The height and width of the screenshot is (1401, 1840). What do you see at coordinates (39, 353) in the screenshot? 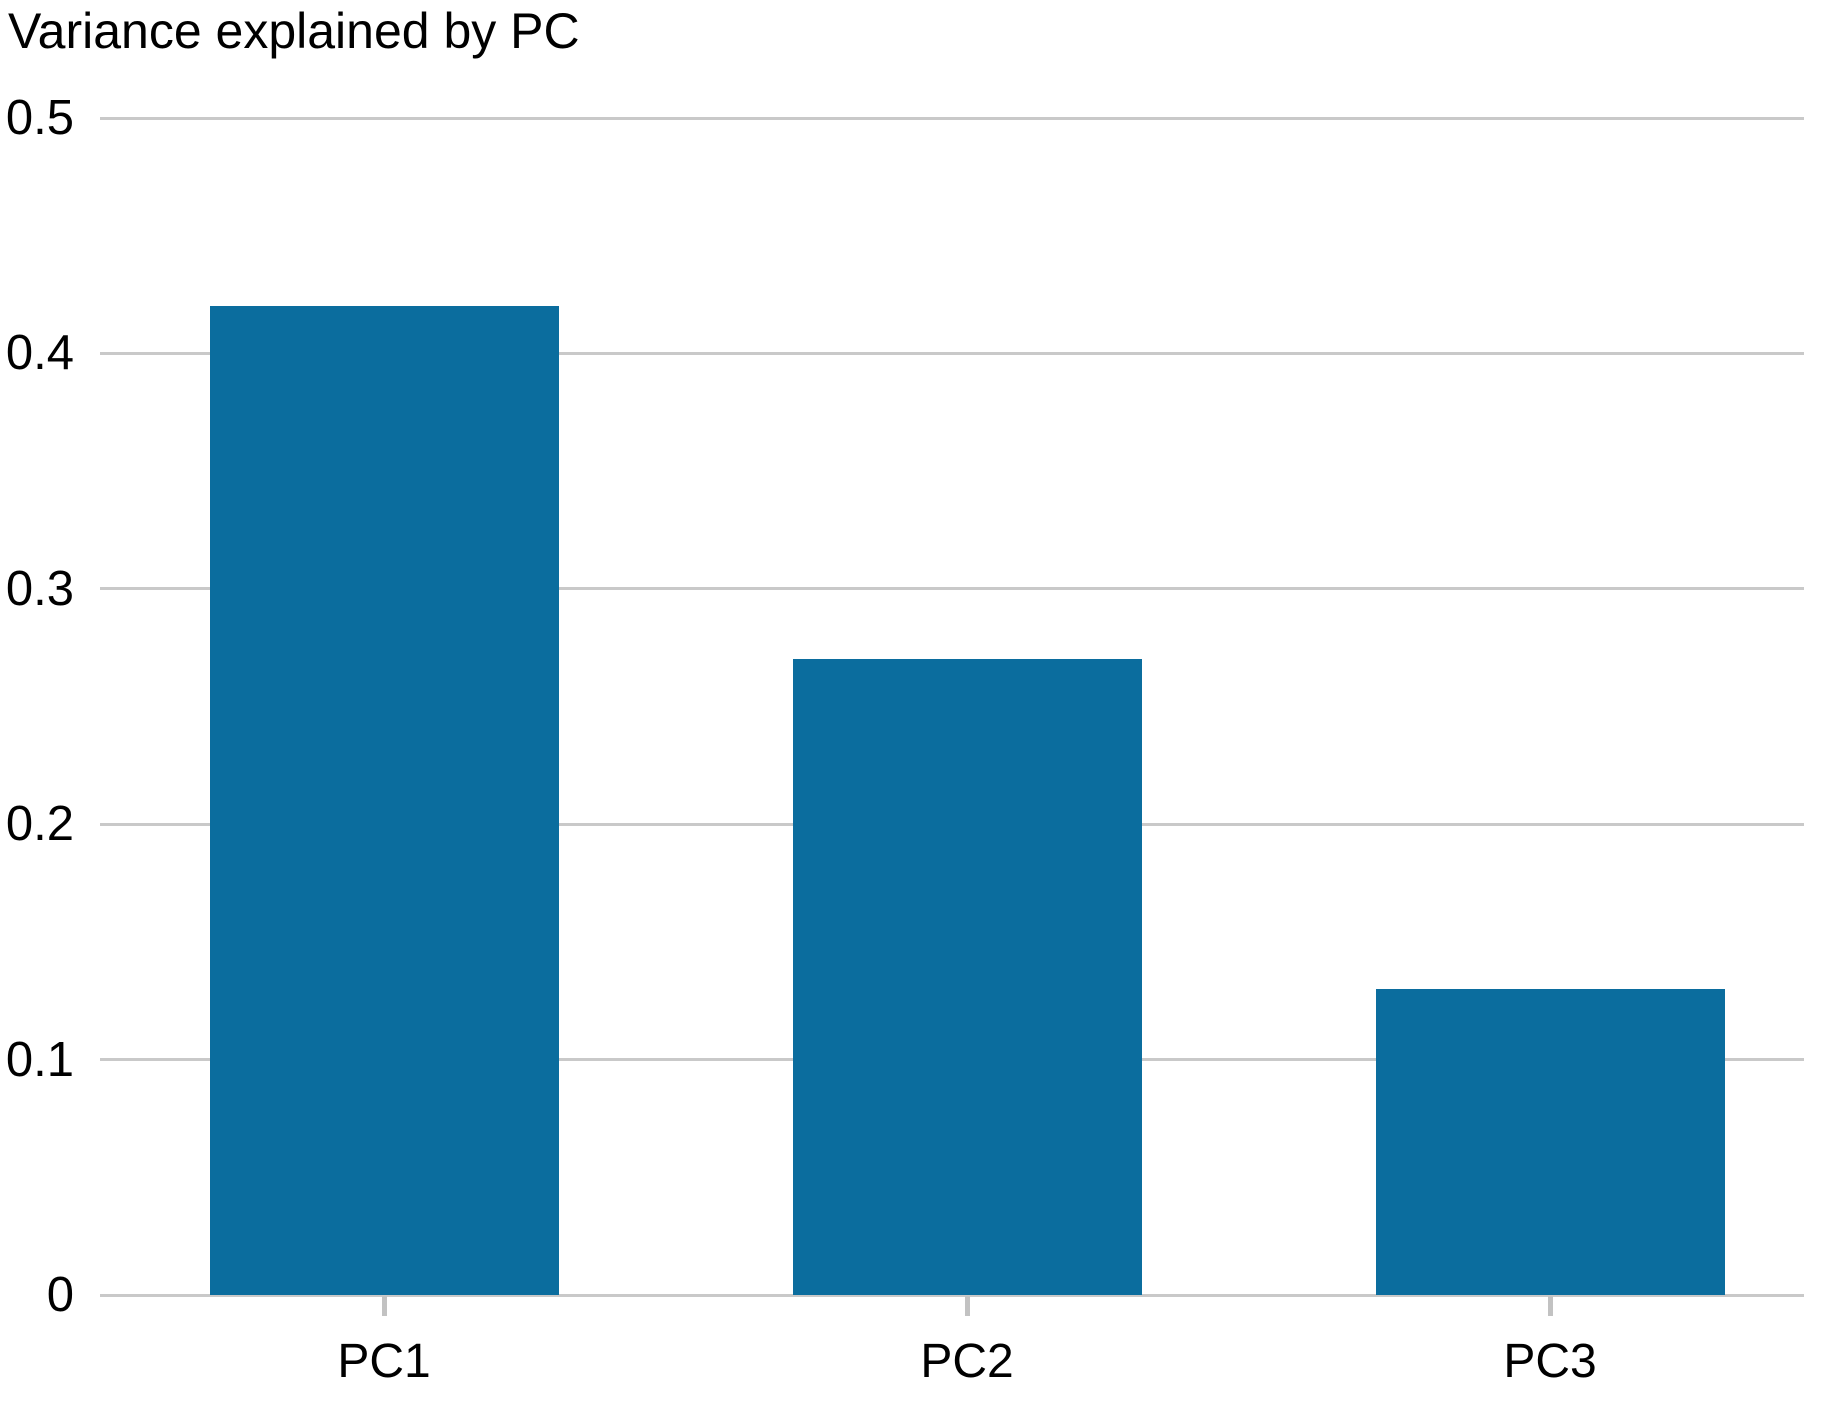
I see `y-tick-label-0.4: 0.4` at bounding box center [39, 353].